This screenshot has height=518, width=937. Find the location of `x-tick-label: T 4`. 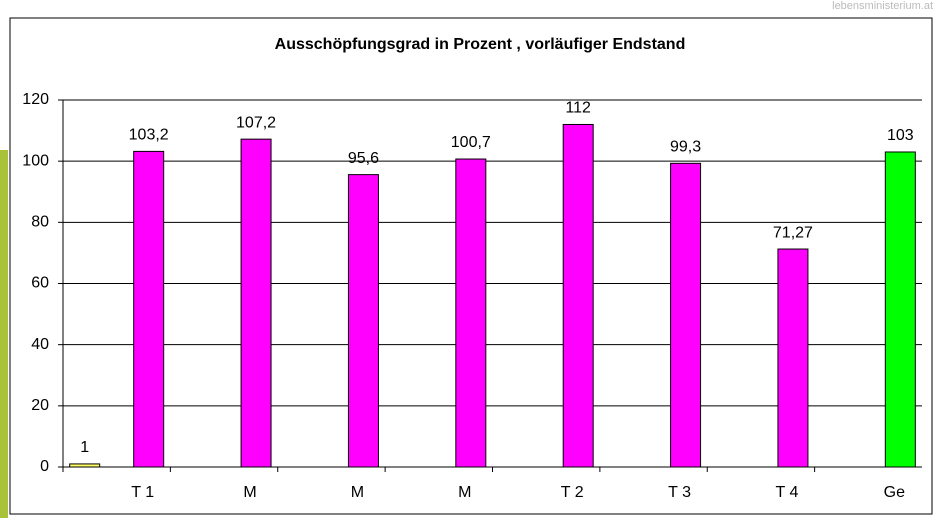

x-tick-label: T 4 is located at coordinates (787, 492).